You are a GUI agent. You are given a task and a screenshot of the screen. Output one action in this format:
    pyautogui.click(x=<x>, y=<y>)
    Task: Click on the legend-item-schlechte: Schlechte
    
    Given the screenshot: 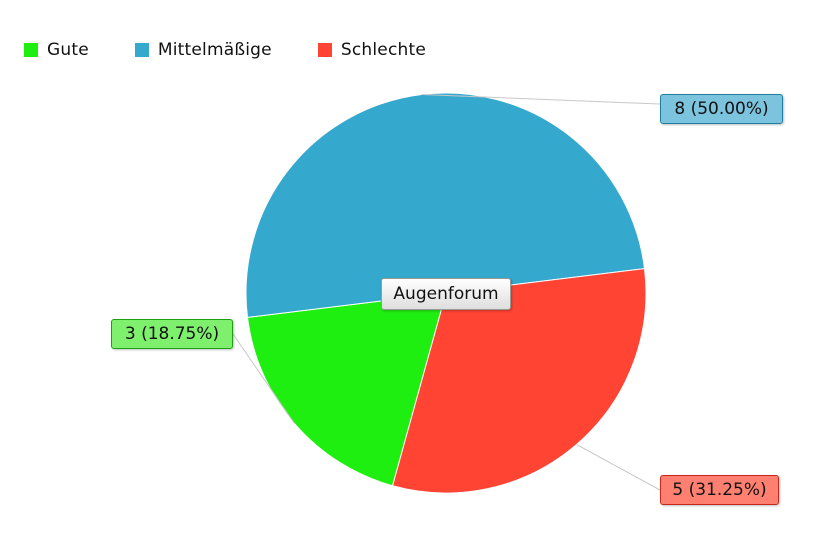 What is the action you would take?
    pyautogui.click(x=371, y=50)
    